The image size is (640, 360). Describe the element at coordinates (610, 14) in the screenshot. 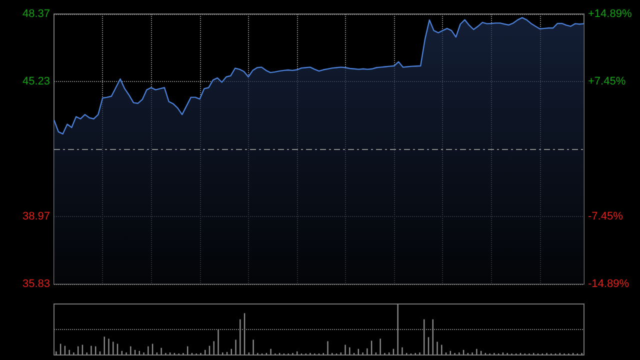

I see `y2-tick-label: +14.89%` at that location.